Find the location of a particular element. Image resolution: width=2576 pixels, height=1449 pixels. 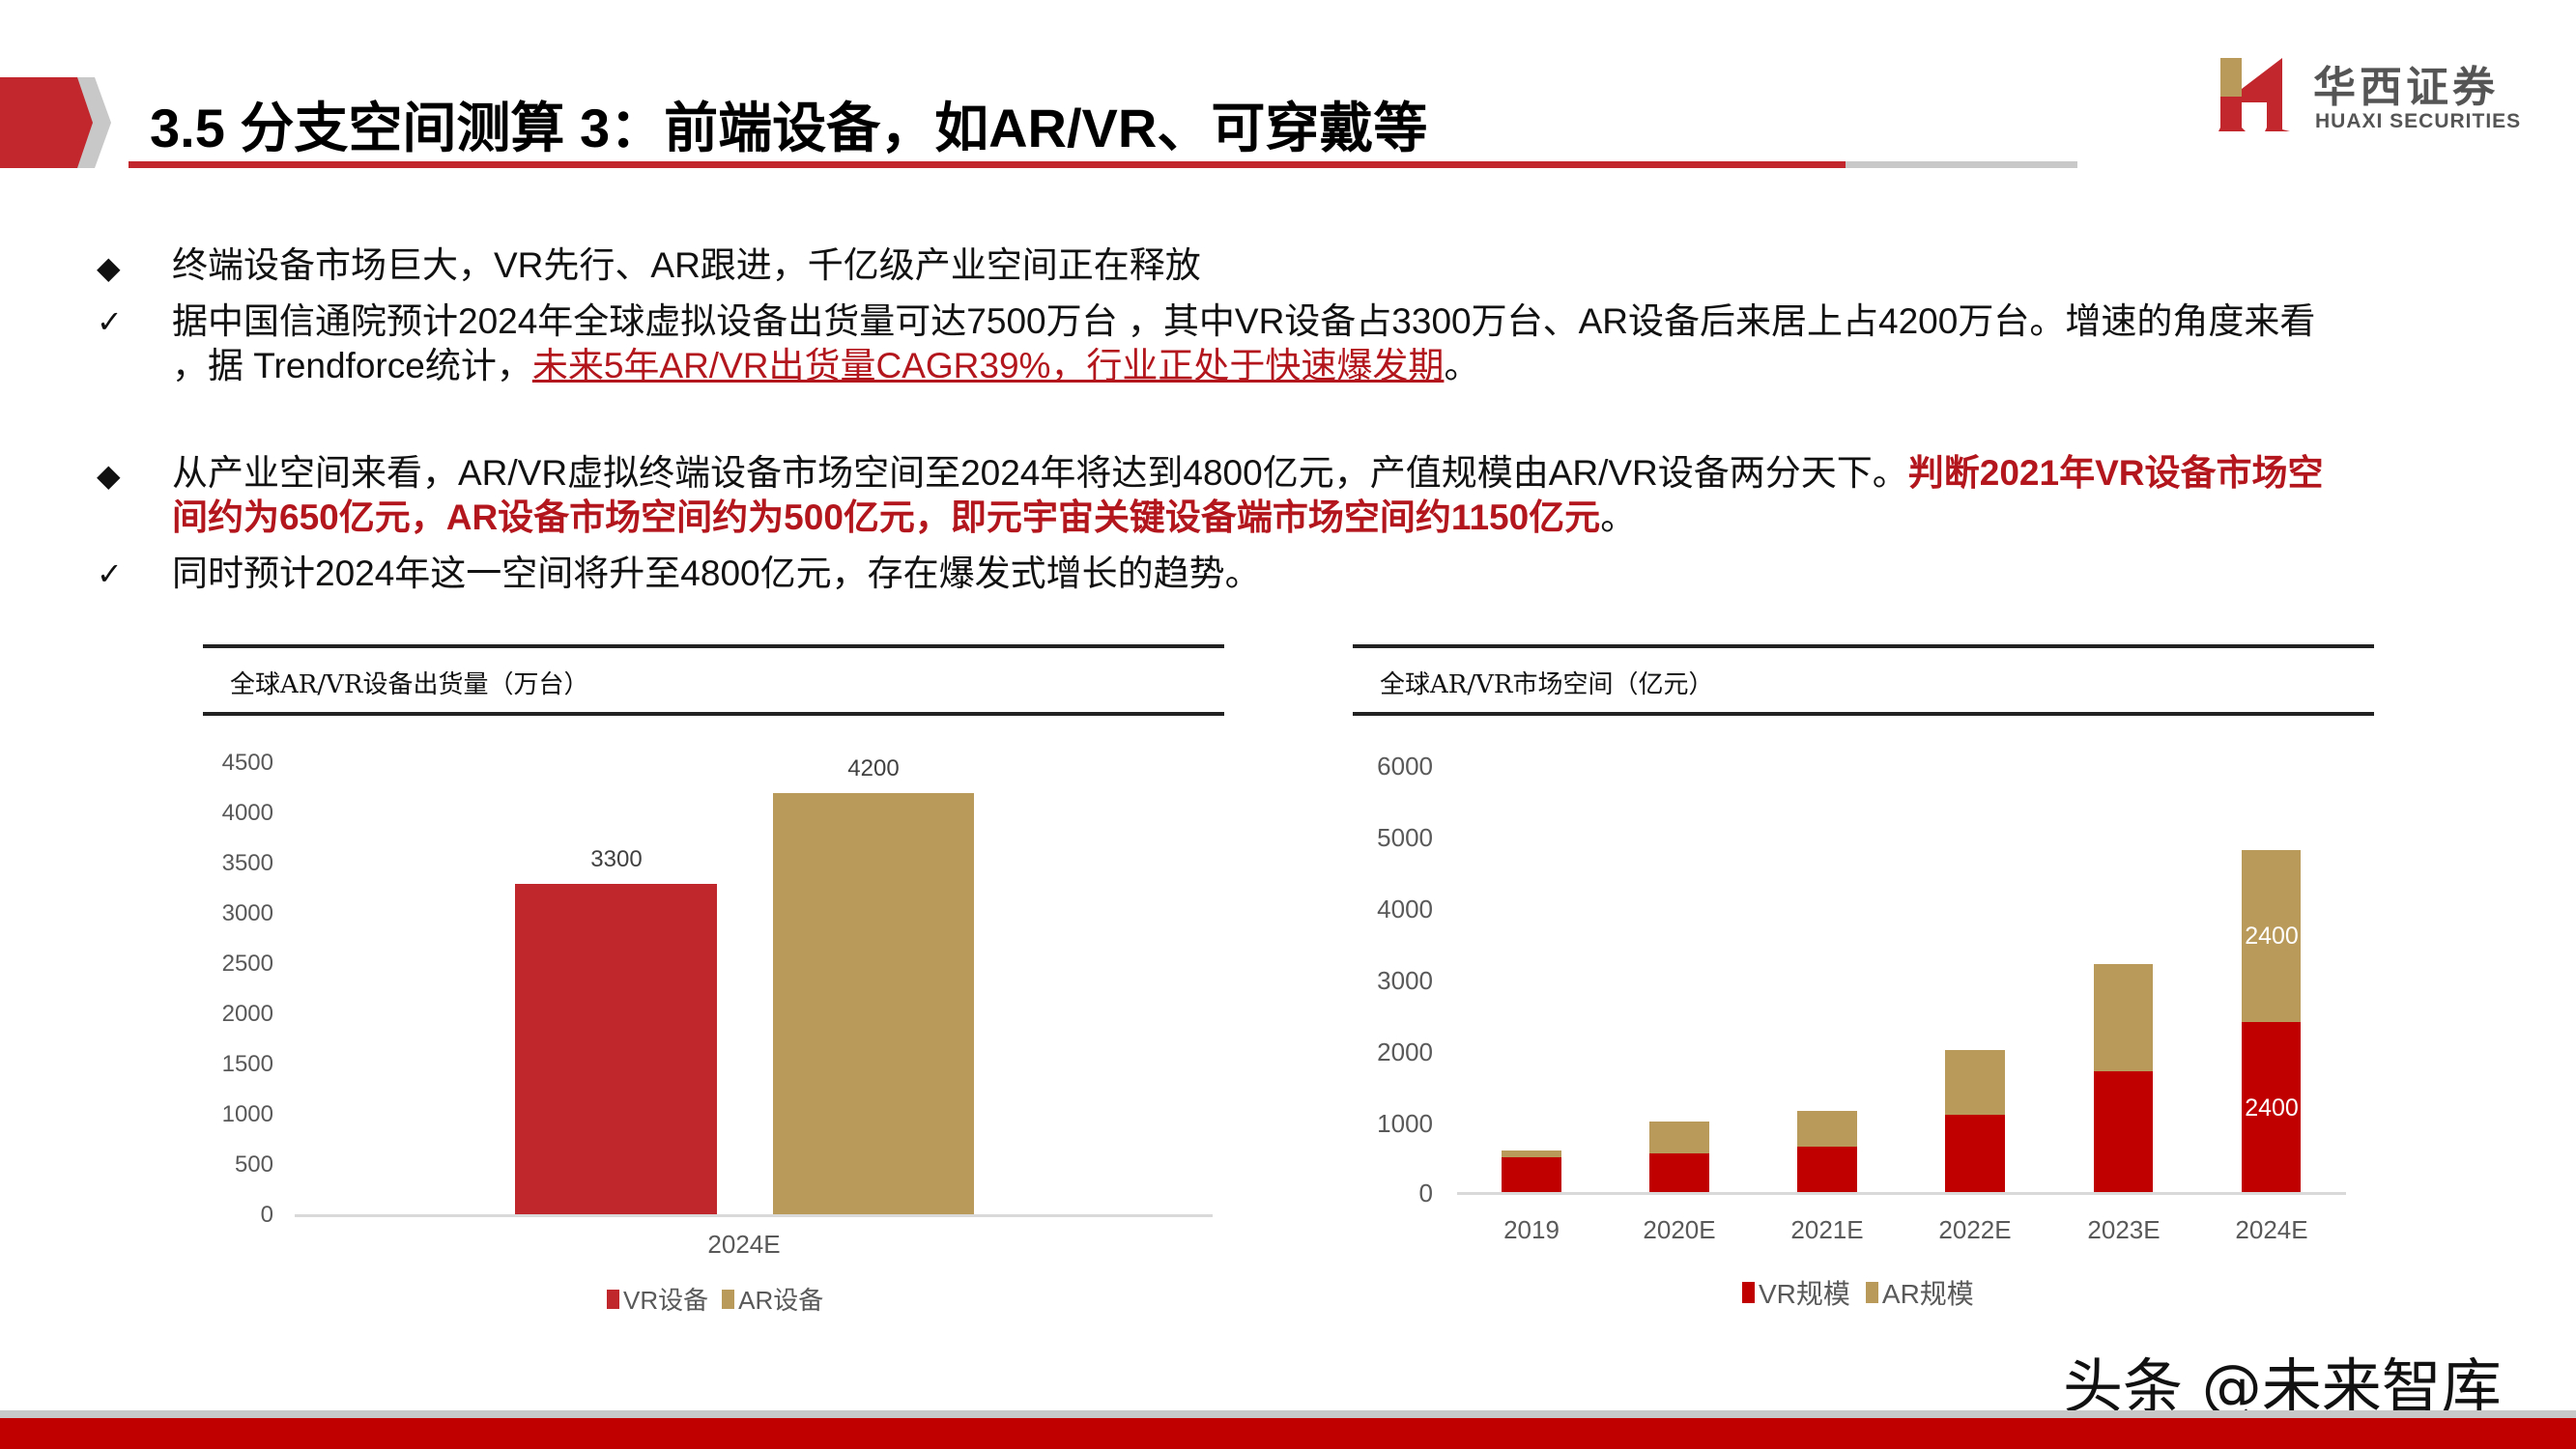

cagr-highlight: 未来5年AR/VR出货量CAGR39%，行业正处于快速爆发期 is located at coordinates (988, 365).